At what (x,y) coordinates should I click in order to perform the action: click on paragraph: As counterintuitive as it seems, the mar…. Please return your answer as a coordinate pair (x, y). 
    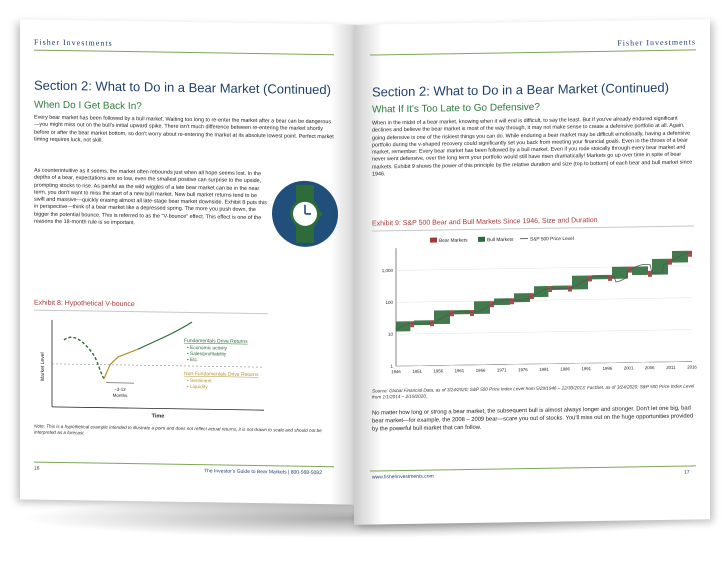
    Looking at the image, I should click on (150, 197).